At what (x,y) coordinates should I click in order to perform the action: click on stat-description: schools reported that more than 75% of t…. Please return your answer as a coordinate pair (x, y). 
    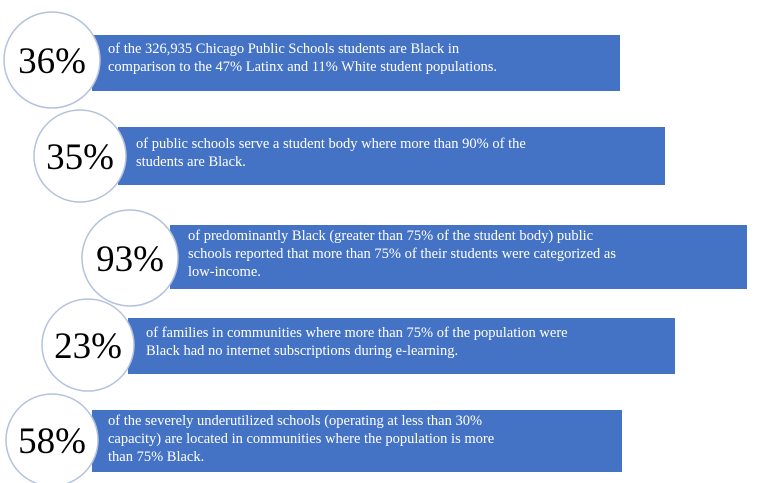
    Looking at the image, I should click on (402, 254).